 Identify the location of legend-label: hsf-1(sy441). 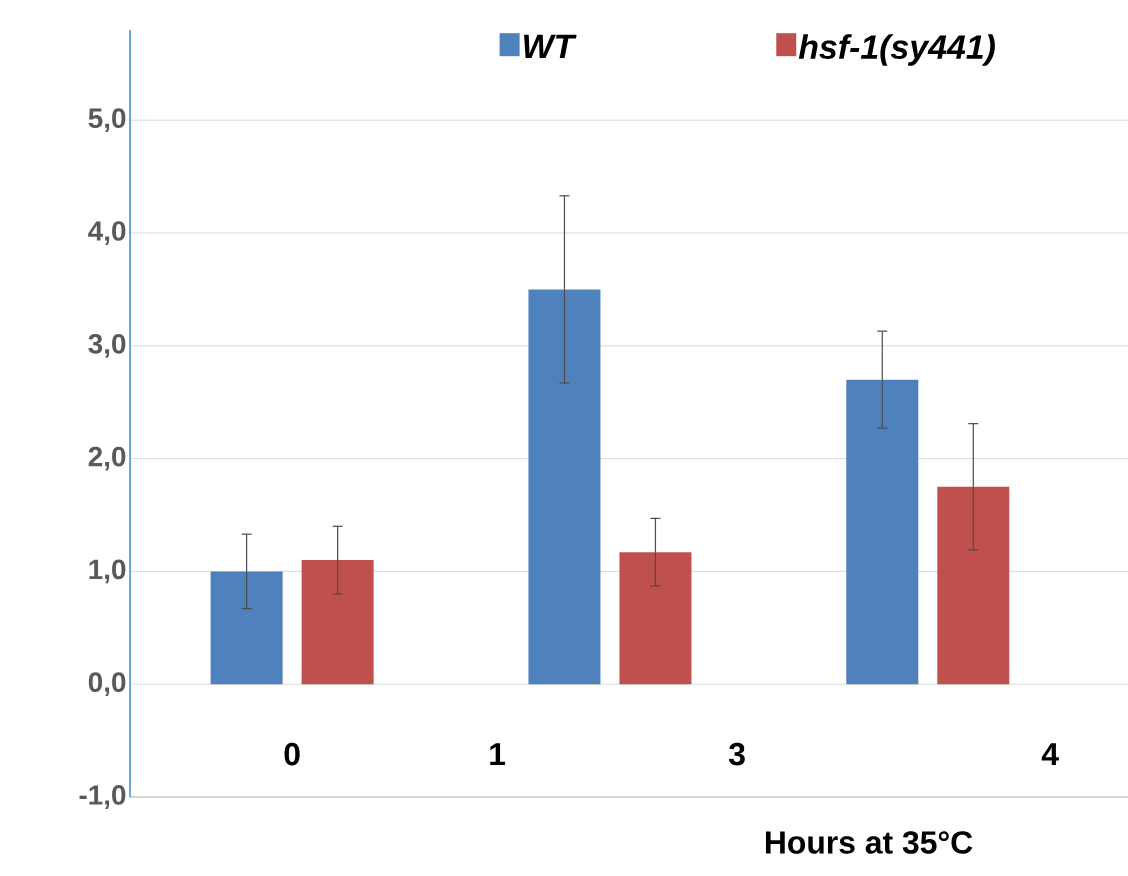
(896, 50).